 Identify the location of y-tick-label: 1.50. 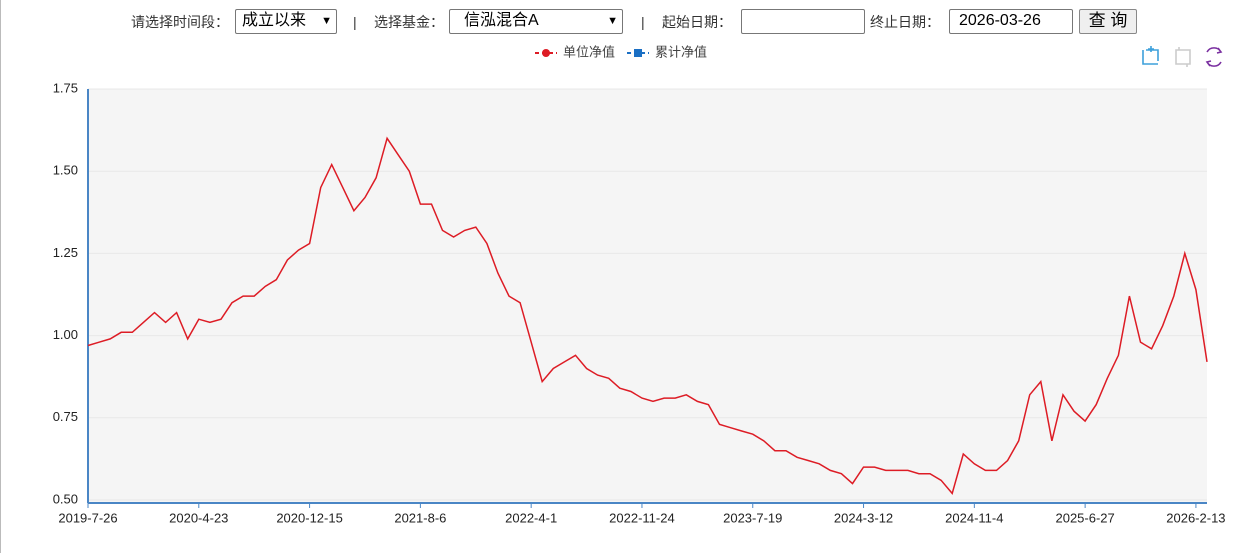
(65, 170).